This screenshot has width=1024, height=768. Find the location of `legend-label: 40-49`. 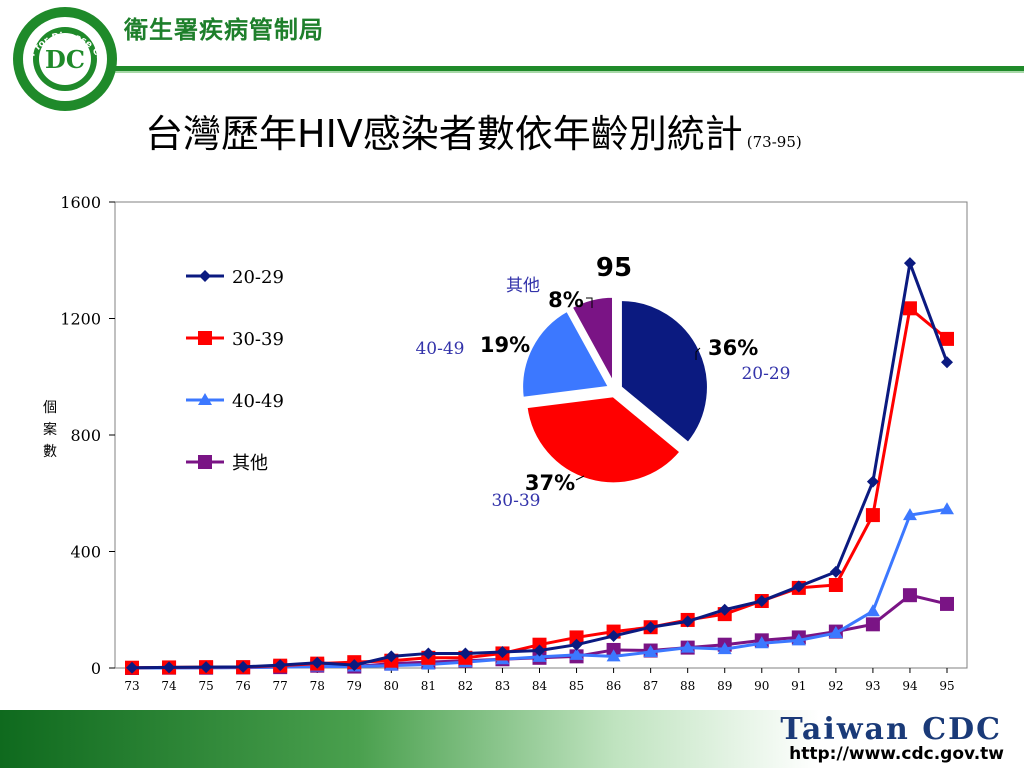

legend-label: 40-49 is located at coordinates (258, 401).